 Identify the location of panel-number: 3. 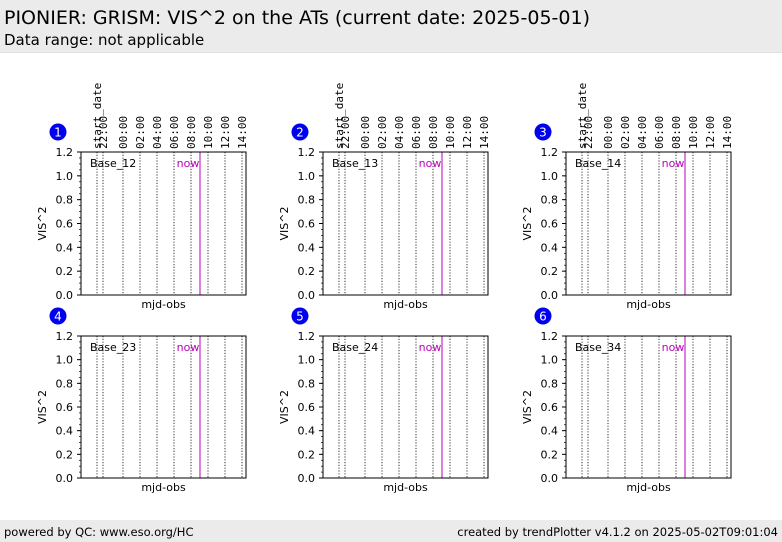
(543, 133).